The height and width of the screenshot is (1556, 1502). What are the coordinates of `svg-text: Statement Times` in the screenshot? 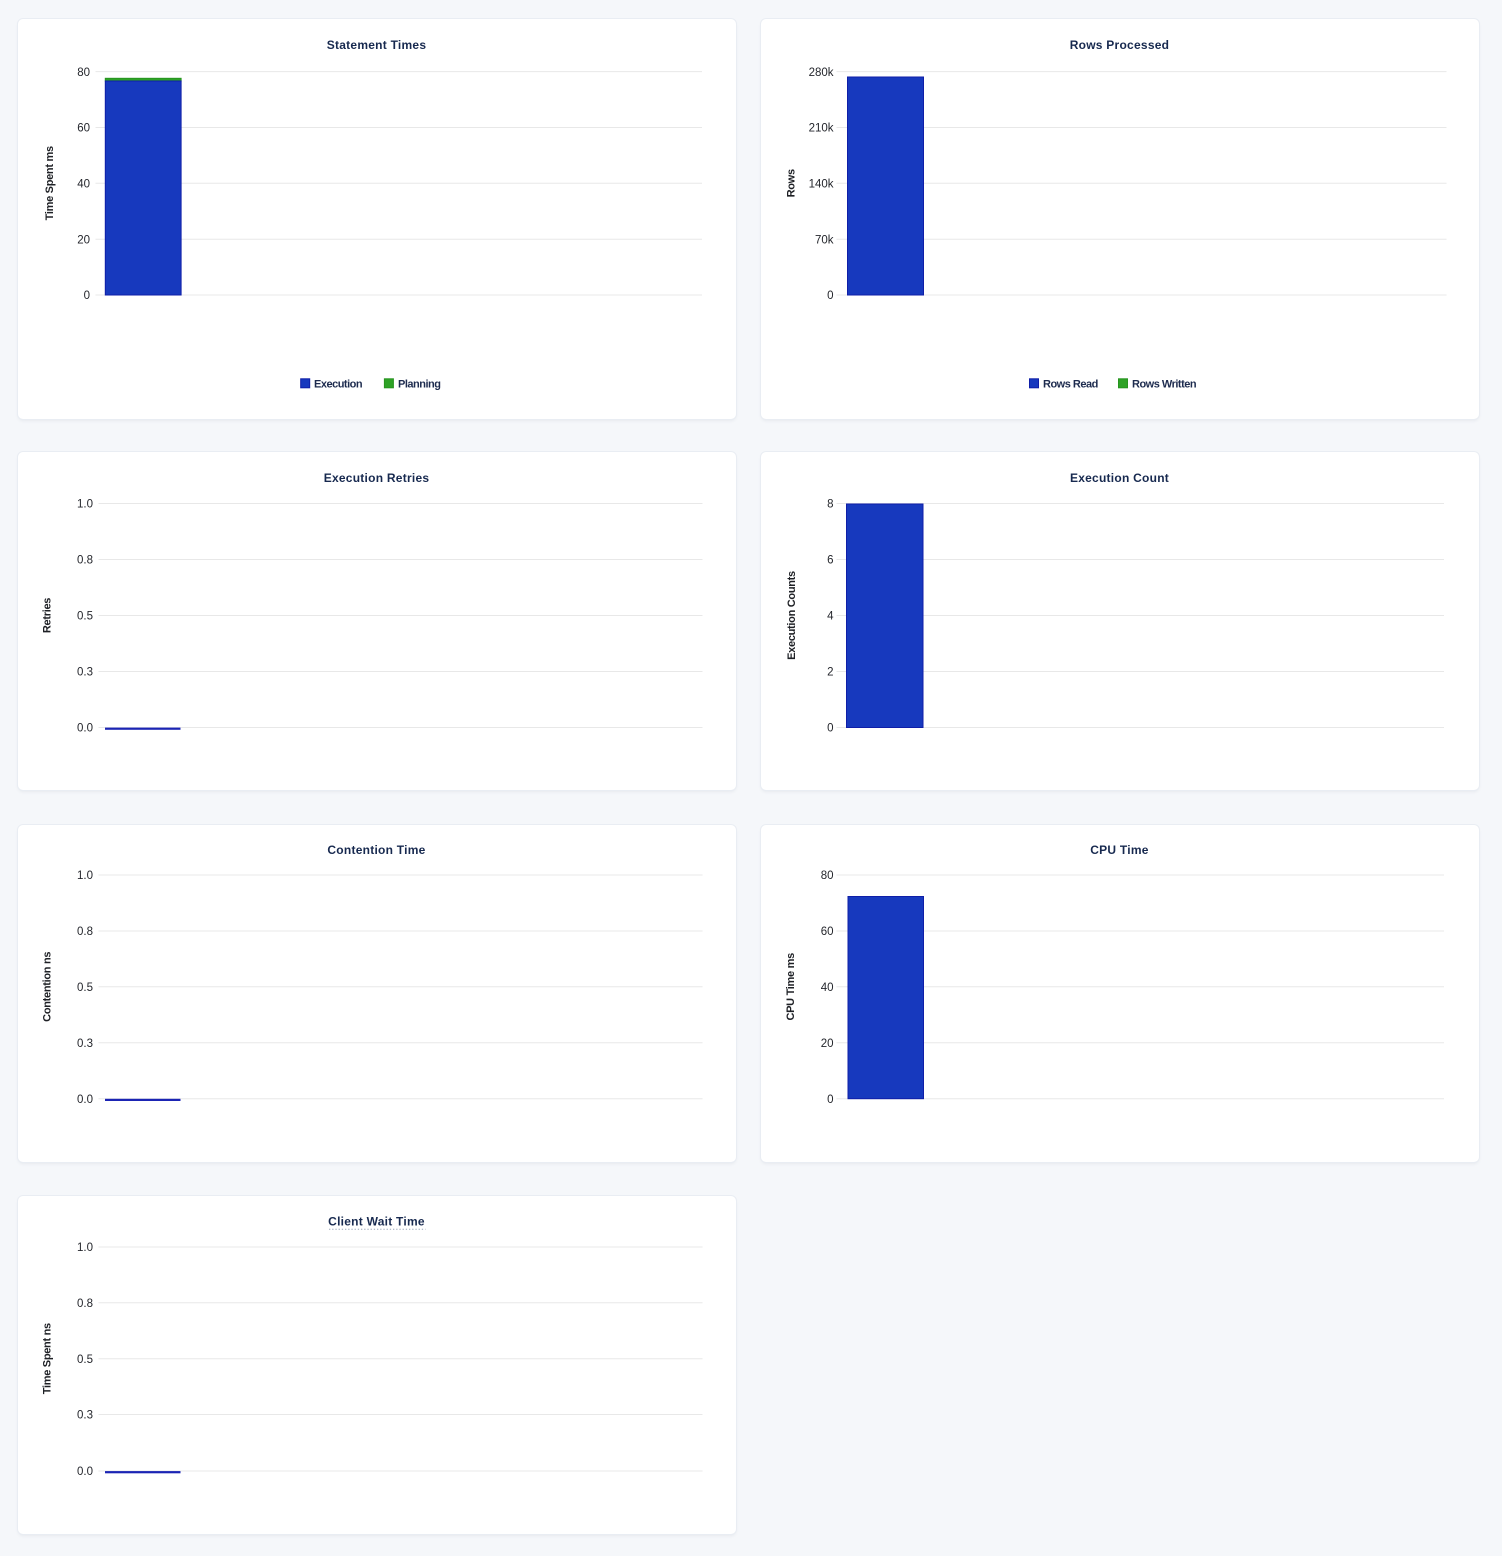 It's located at (376, 45).